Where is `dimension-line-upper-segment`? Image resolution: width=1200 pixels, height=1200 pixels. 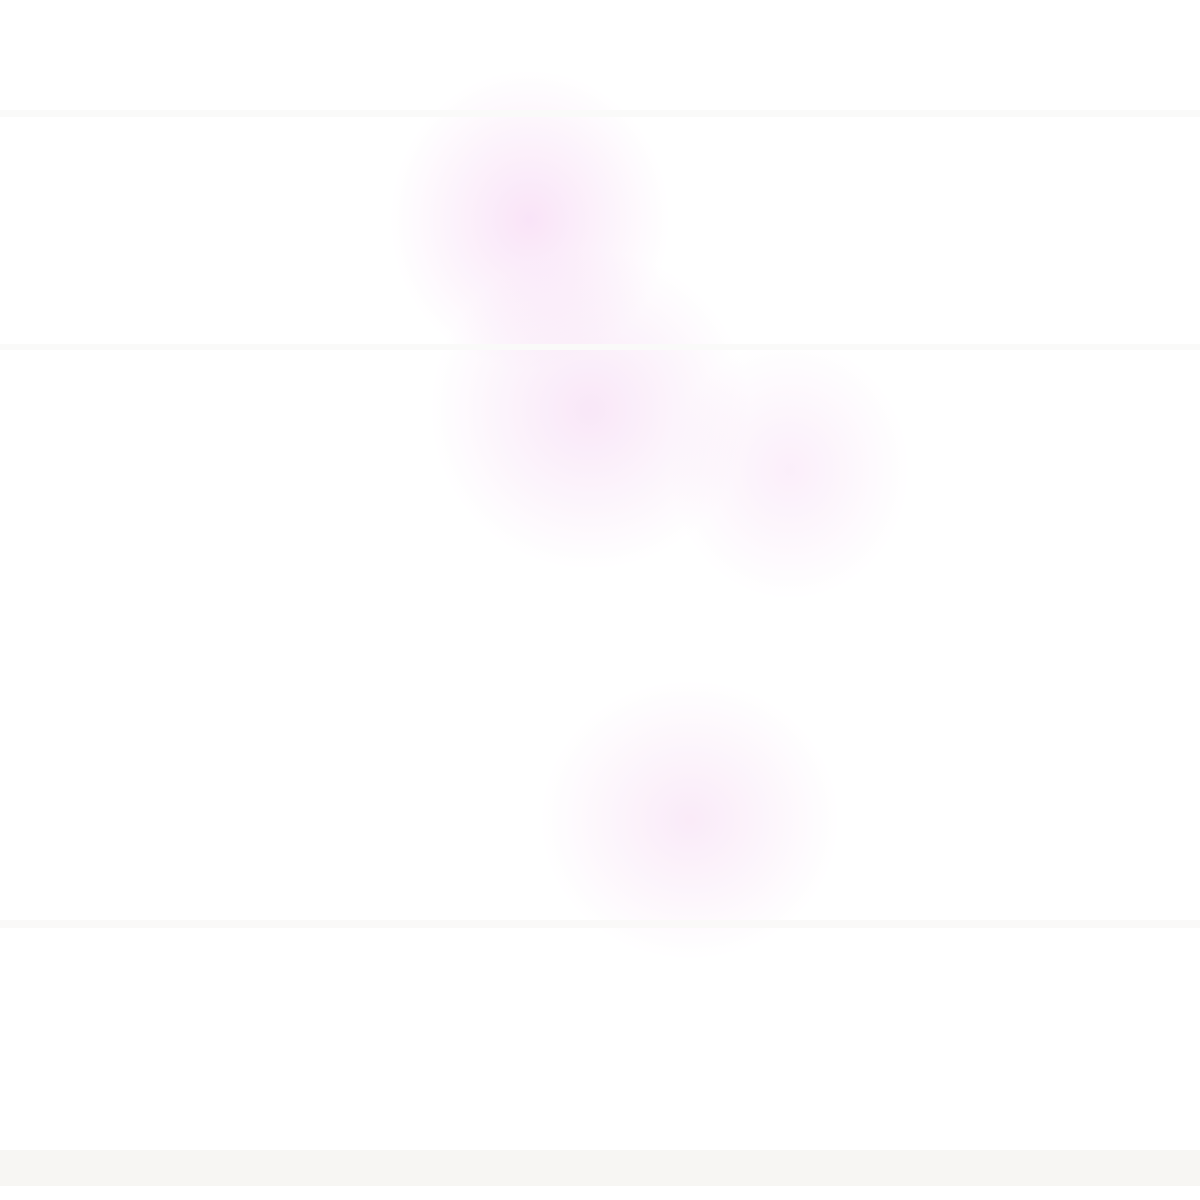 dimension-line-upper-segment is located at coordinates (910, 290).